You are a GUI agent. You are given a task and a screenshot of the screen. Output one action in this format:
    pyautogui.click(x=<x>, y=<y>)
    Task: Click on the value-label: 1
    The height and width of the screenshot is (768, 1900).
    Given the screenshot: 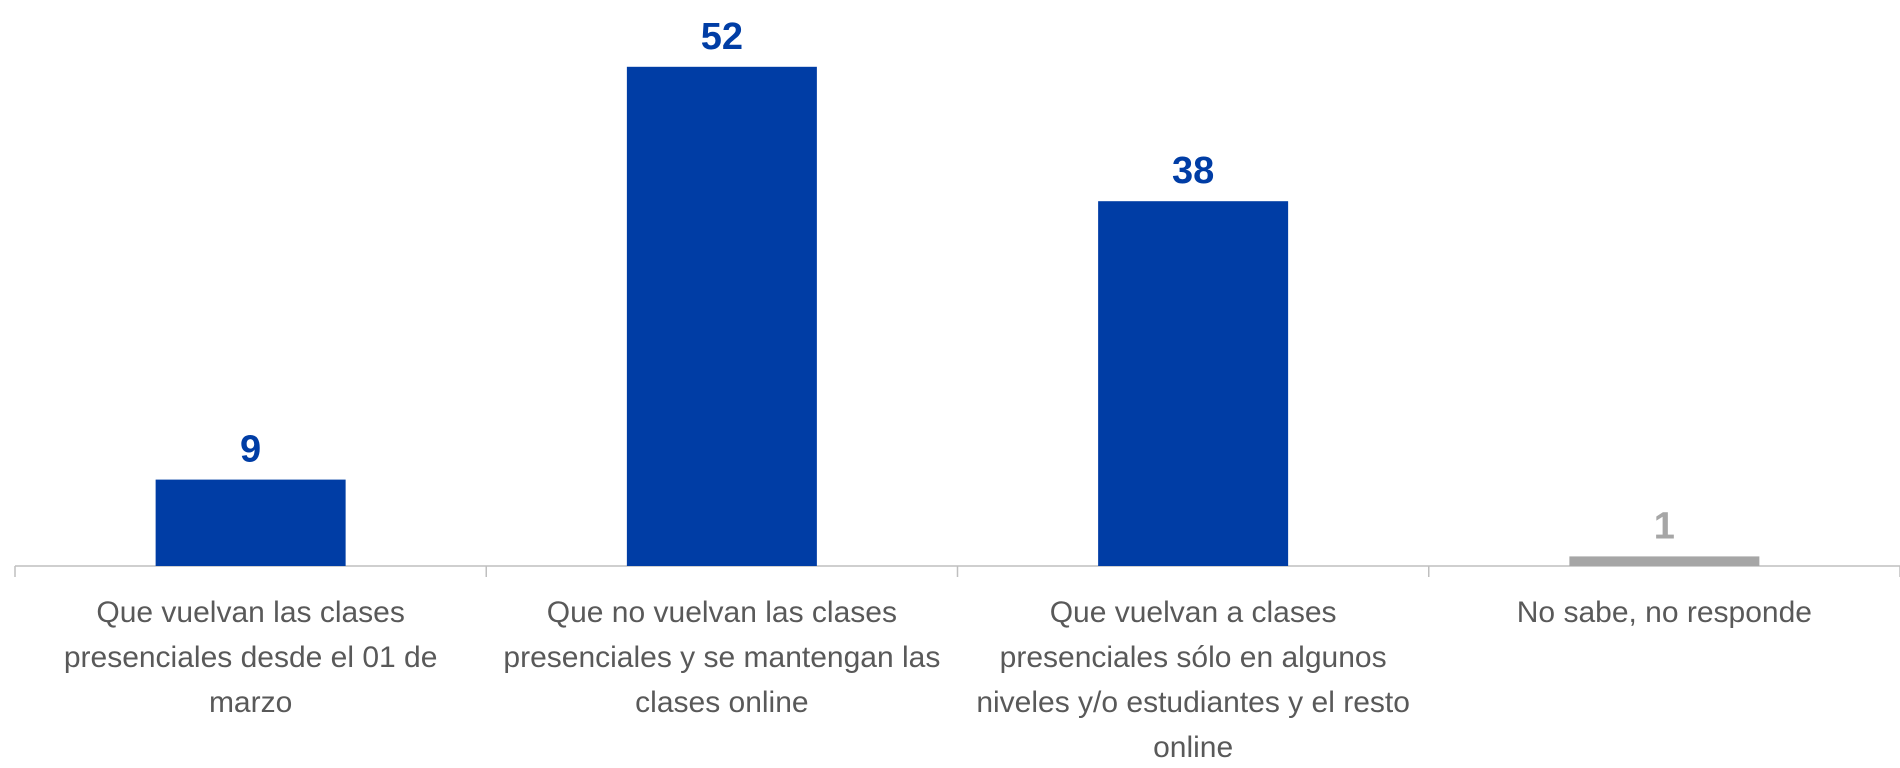 What is the action you would take?
    pyautogui.click(x=1664, y=526)
    